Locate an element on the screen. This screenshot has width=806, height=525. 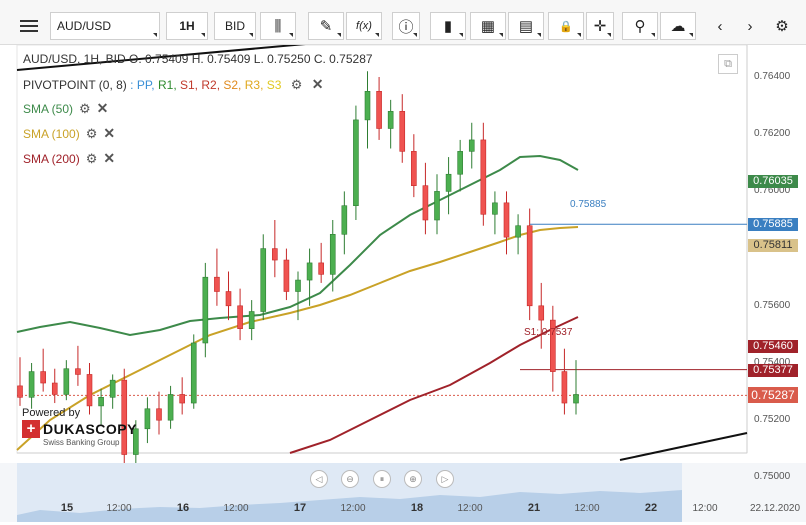
trend-line is located at coordinates (683, 446).